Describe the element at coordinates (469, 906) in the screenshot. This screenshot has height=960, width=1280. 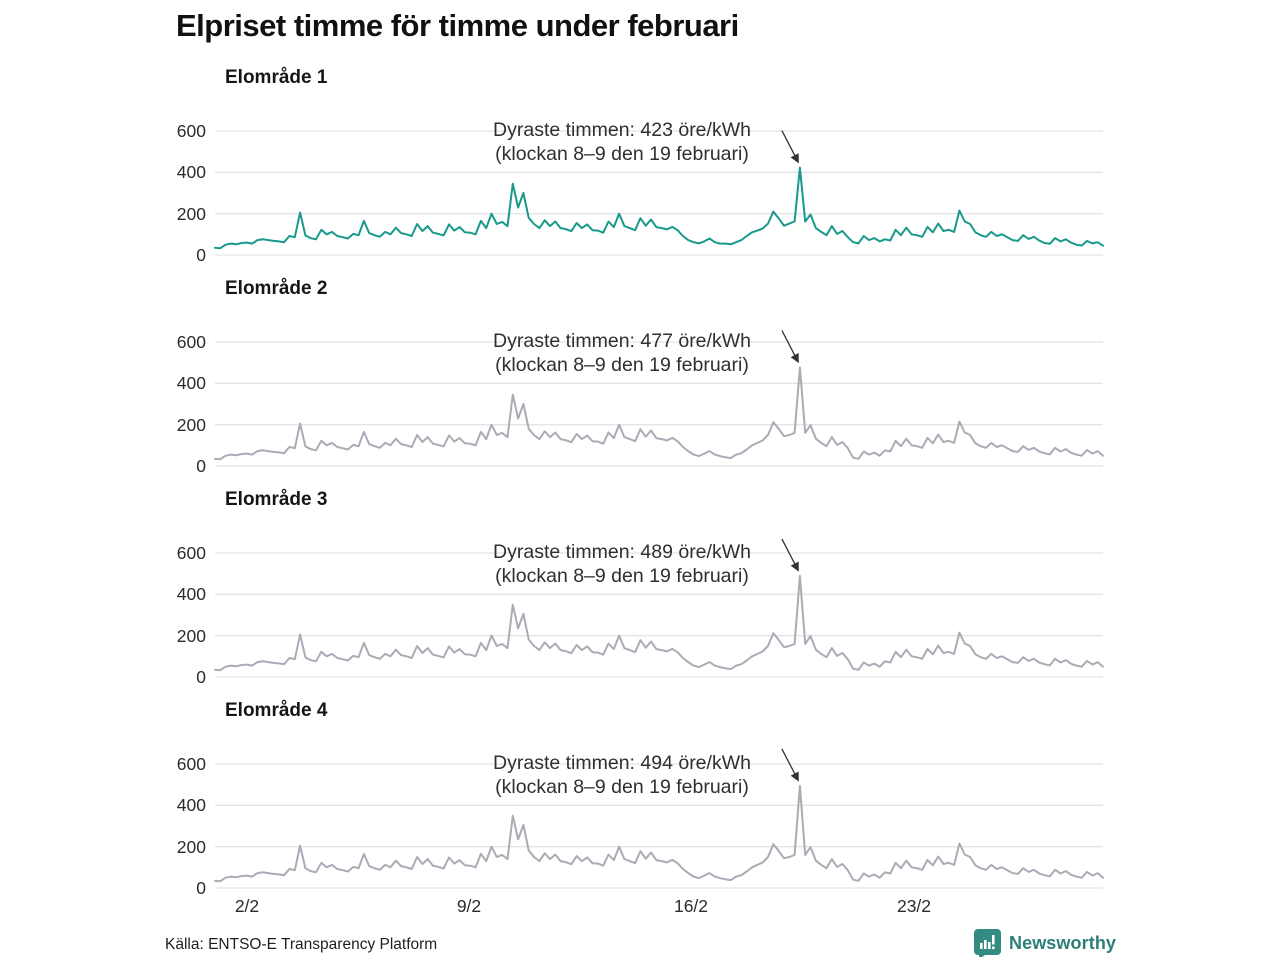
I see `x-tick-label: 9/2` at that location.